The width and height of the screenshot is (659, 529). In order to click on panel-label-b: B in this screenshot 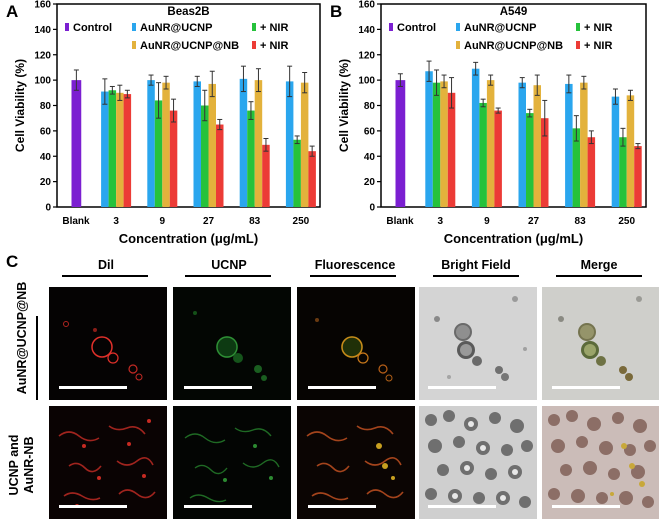, I will do `click(336, 11)`.